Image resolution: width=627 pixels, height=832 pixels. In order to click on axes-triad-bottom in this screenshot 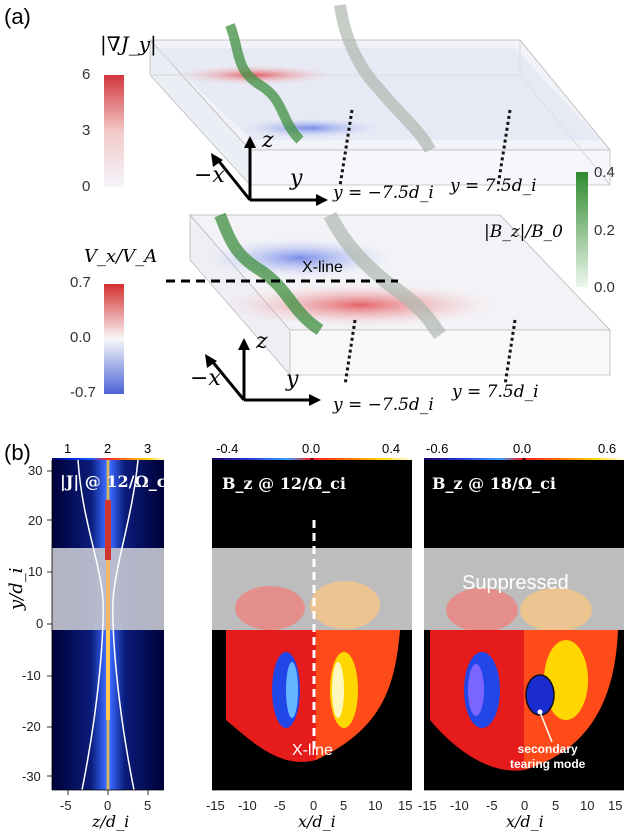, I will do `click(263, 372)`.